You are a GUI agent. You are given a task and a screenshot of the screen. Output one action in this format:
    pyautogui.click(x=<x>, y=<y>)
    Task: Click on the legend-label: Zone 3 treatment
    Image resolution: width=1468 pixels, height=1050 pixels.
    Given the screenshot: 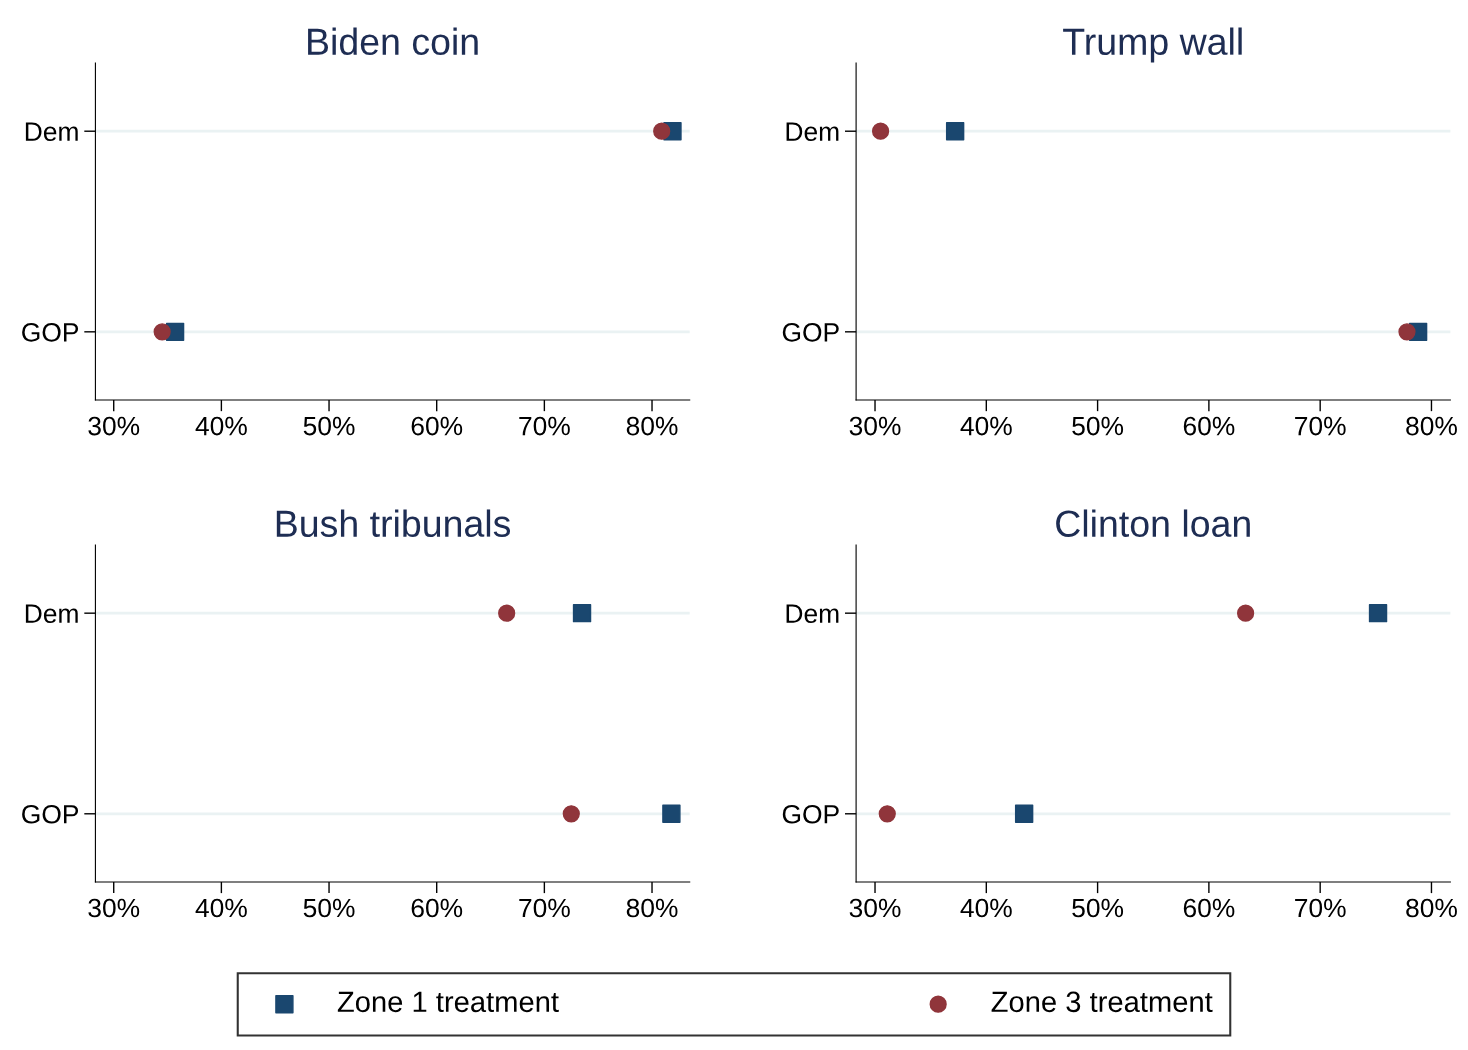 What is the action you would take?
    pyautogui.click(x=1102, y=1002)
    